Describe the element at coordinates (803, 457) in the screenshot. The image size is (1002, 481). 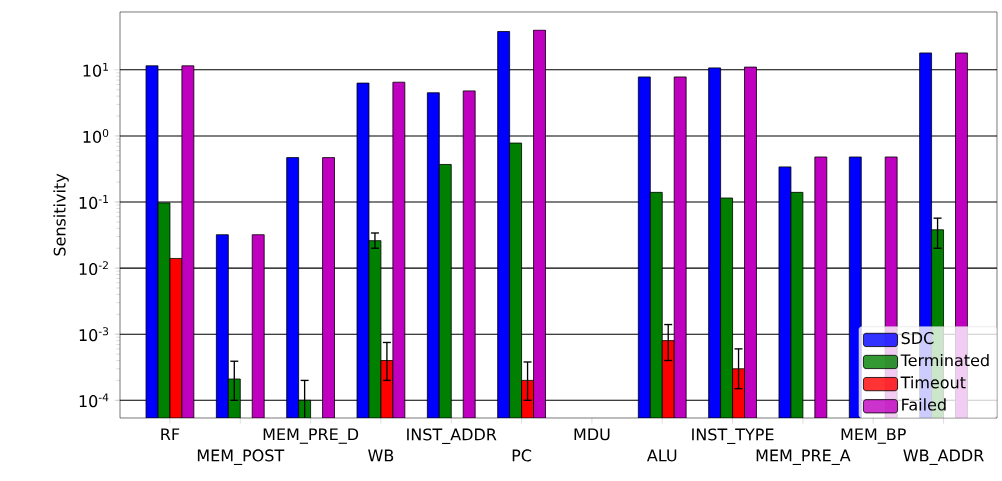
I see `x-tick-label: MEM_PRE_A` at that location.